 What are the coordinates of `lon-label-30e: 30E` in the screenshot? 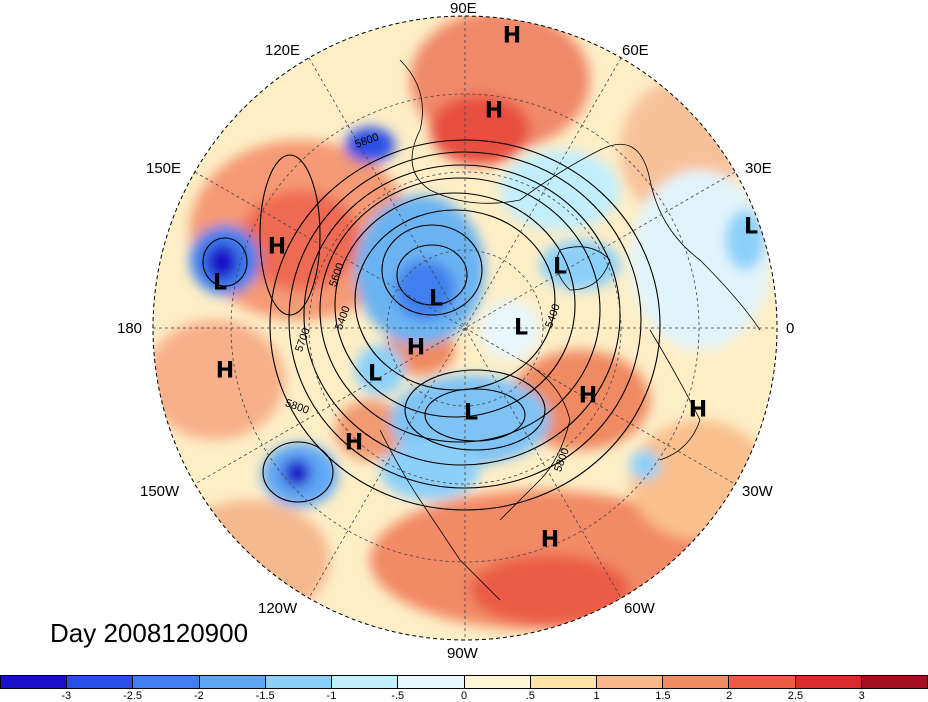 It's located at (758, 168).